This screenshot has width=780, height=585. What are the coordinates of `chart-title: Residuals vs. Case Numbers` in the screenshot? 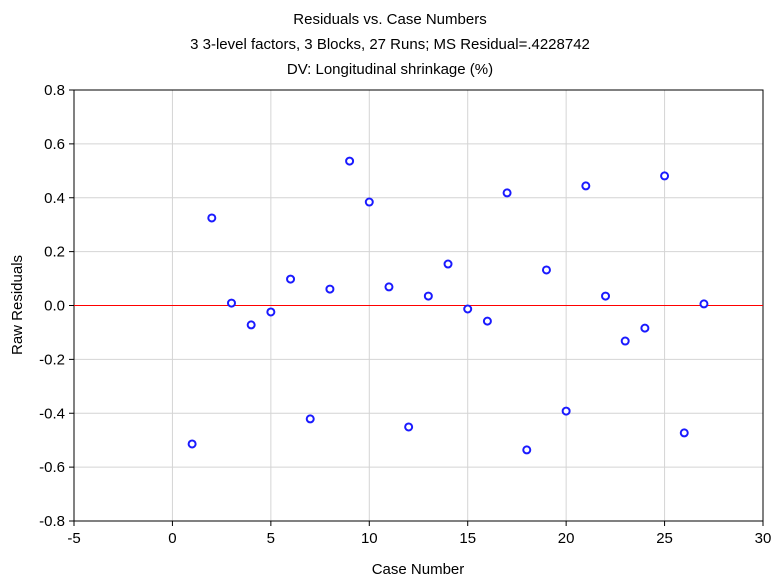 It's located at (389, 19).